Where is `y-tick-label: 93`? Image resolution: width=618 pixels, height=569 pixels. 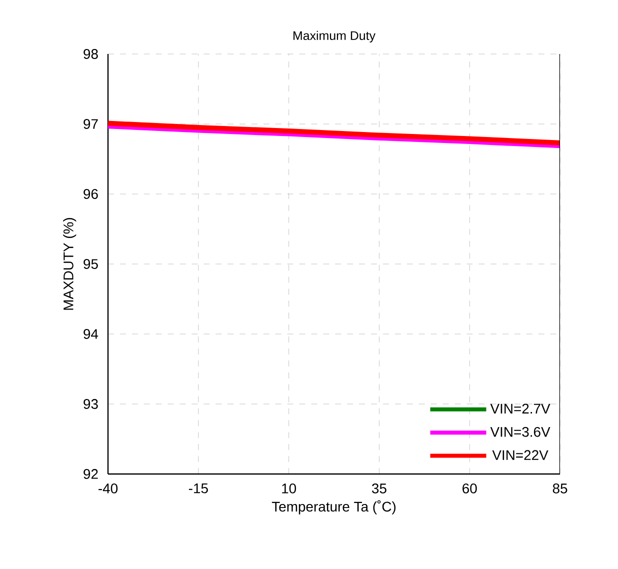
y-tick-label: 93 is located at coordinates (91, 404).